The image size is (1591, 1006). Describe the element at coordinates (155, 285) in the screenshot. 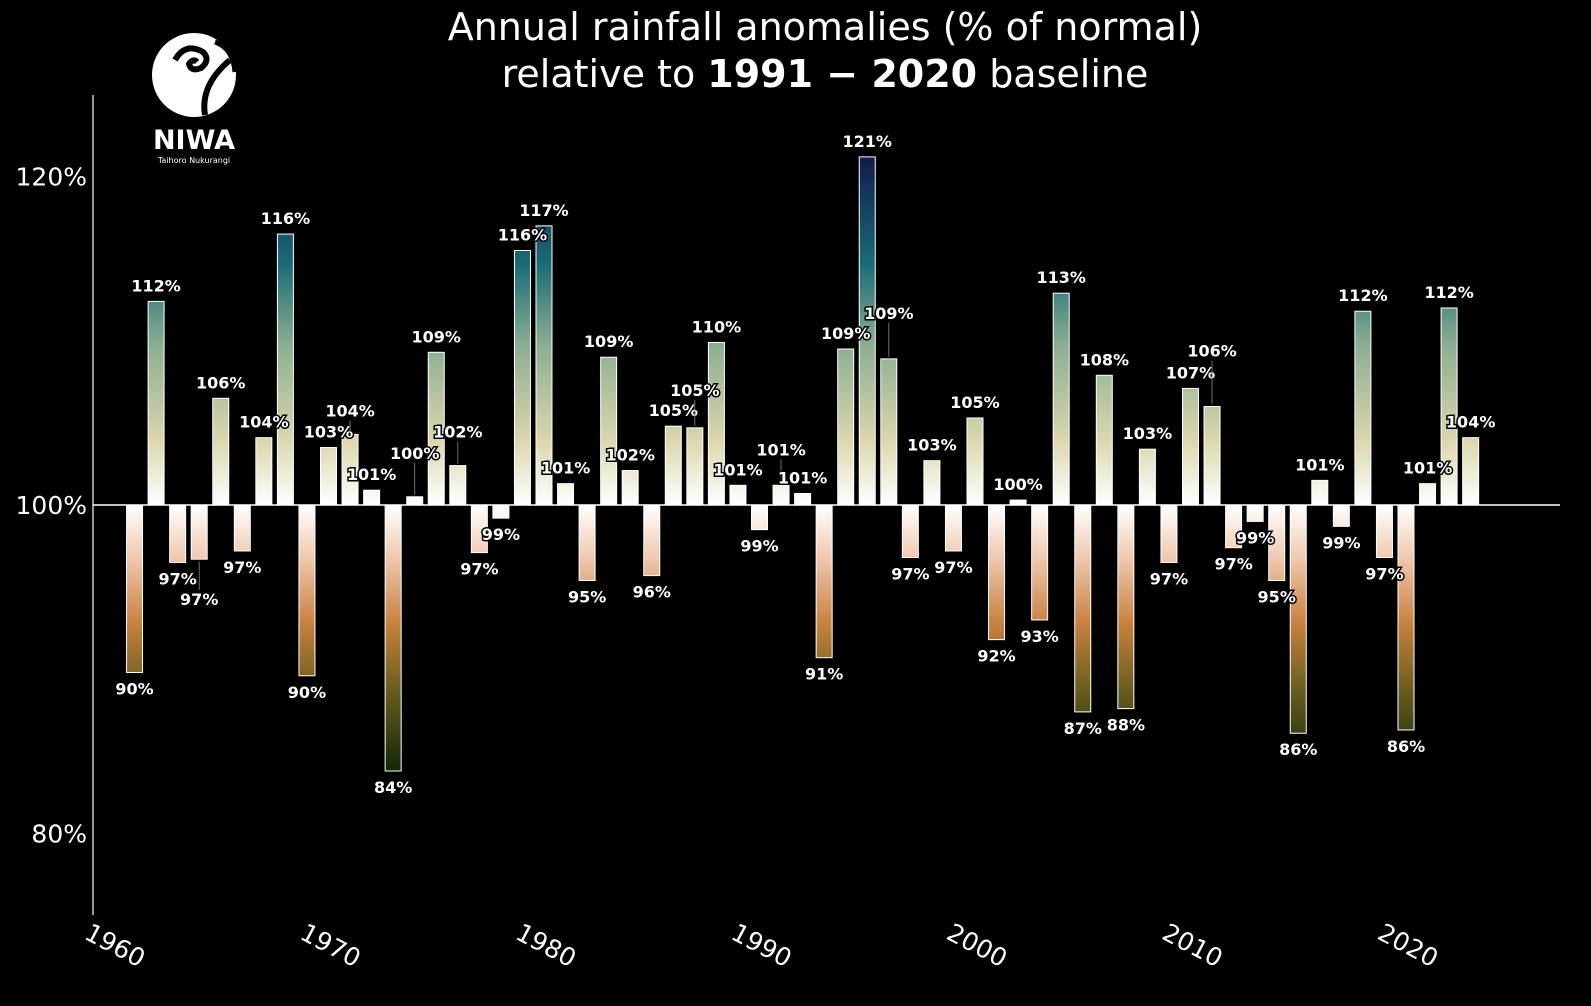

I see `data-label-1962: 112%` at that location.